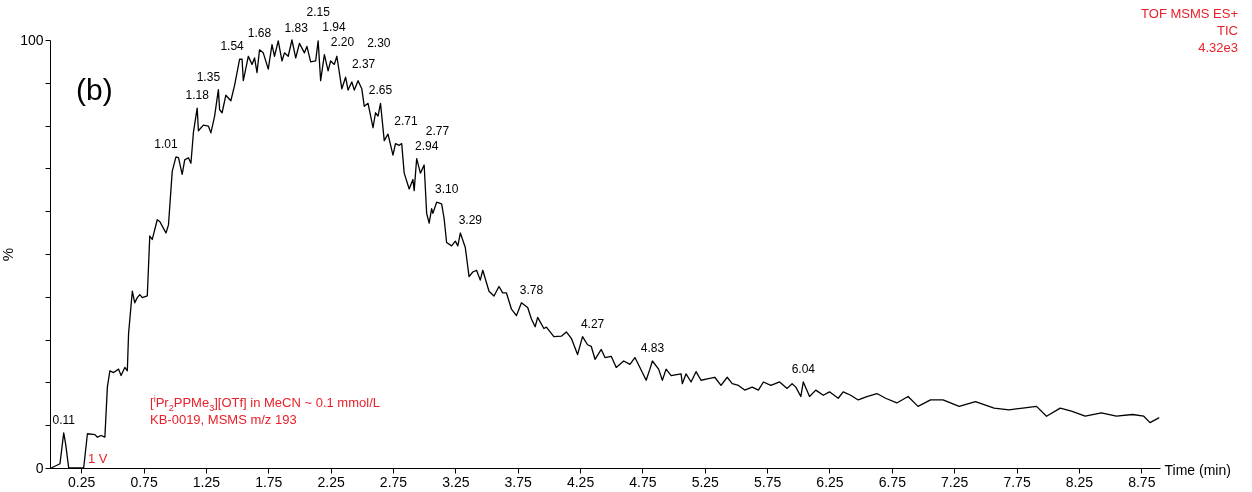  Describe the element at coordinates (643, 481) in the screenshot. I see `x-tick-label: 4.75` at that location.